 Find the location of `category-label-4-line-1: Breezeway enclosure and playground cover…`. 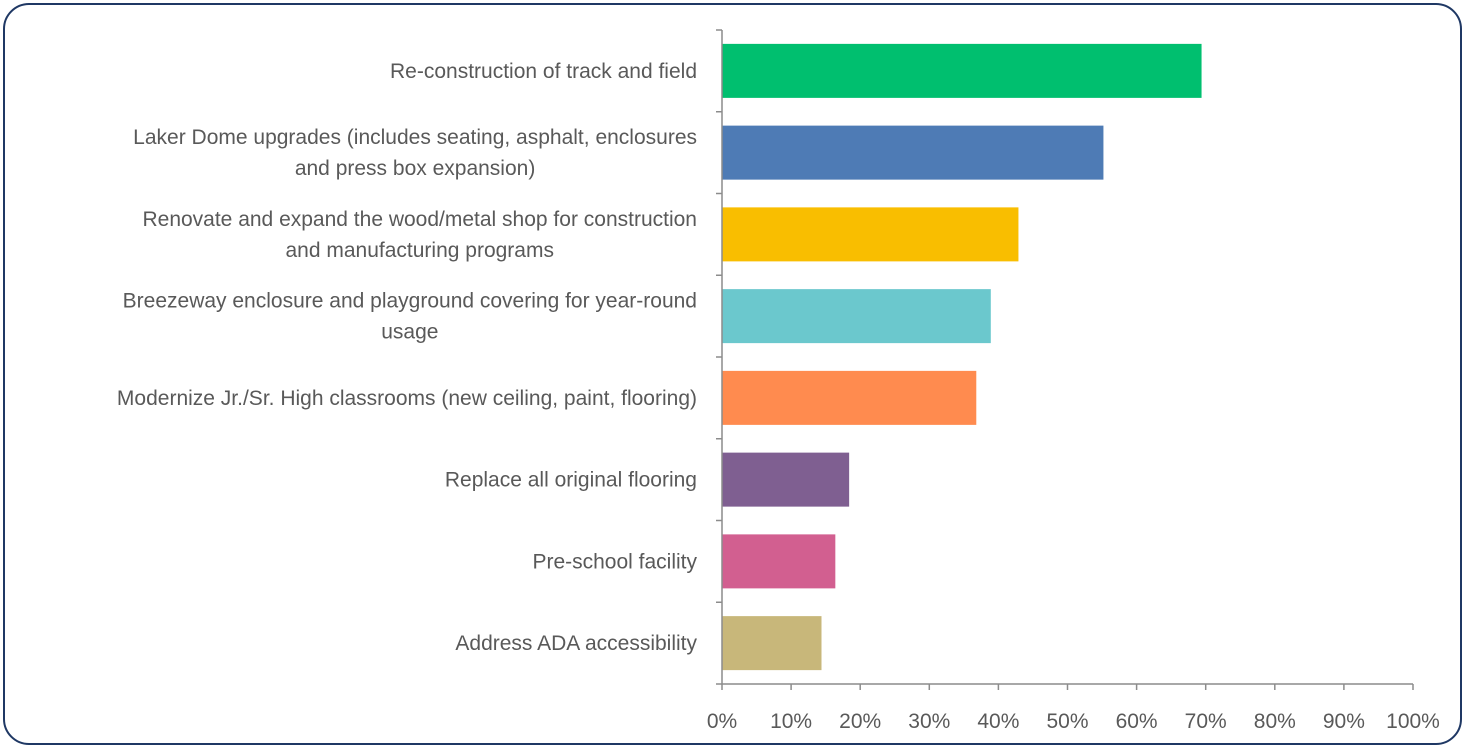

category-label-4-line-1: Breezeway enclosure and playground cover… is located at coordinates (410, 301).